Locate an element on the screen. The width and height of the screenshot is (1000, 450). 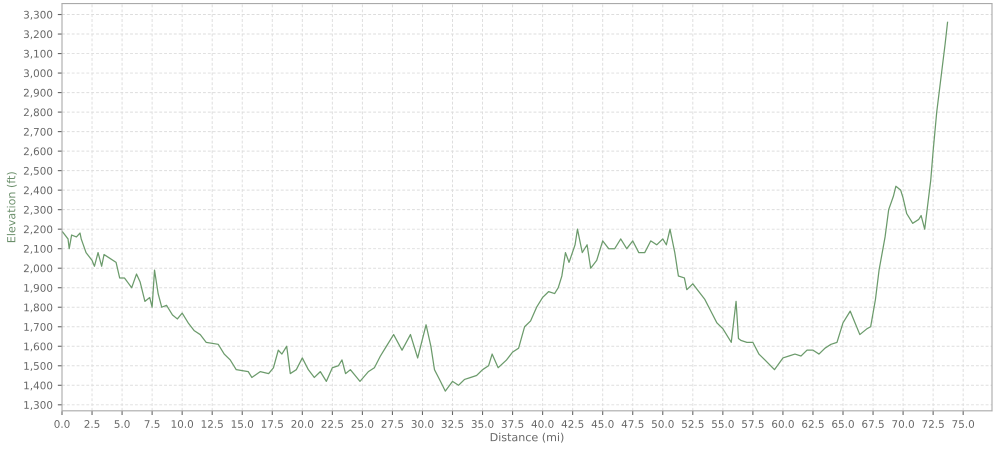
x-tick-label: 60.0 is located at coordinates (783, 424).